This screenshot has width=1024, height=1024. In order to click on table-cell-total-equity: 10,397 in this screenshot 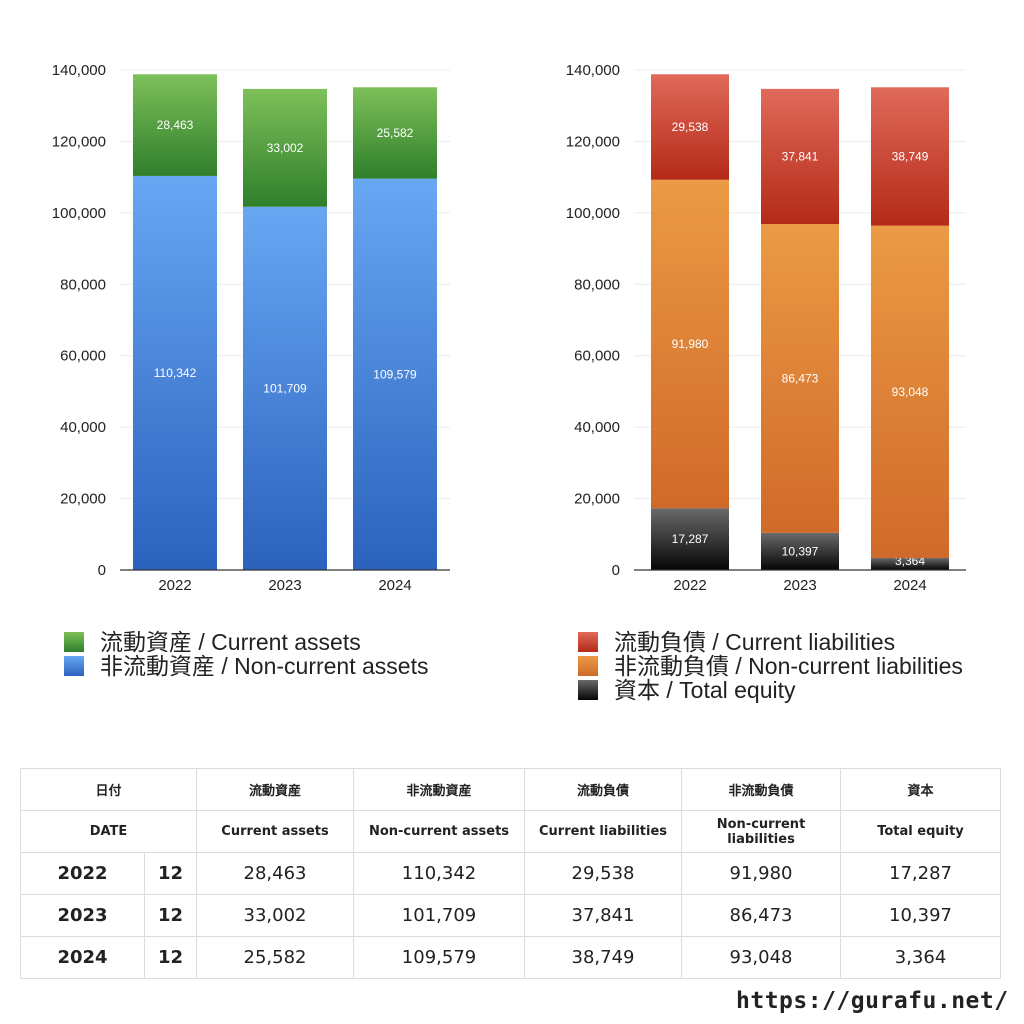, I will do `click(921, 915)`.